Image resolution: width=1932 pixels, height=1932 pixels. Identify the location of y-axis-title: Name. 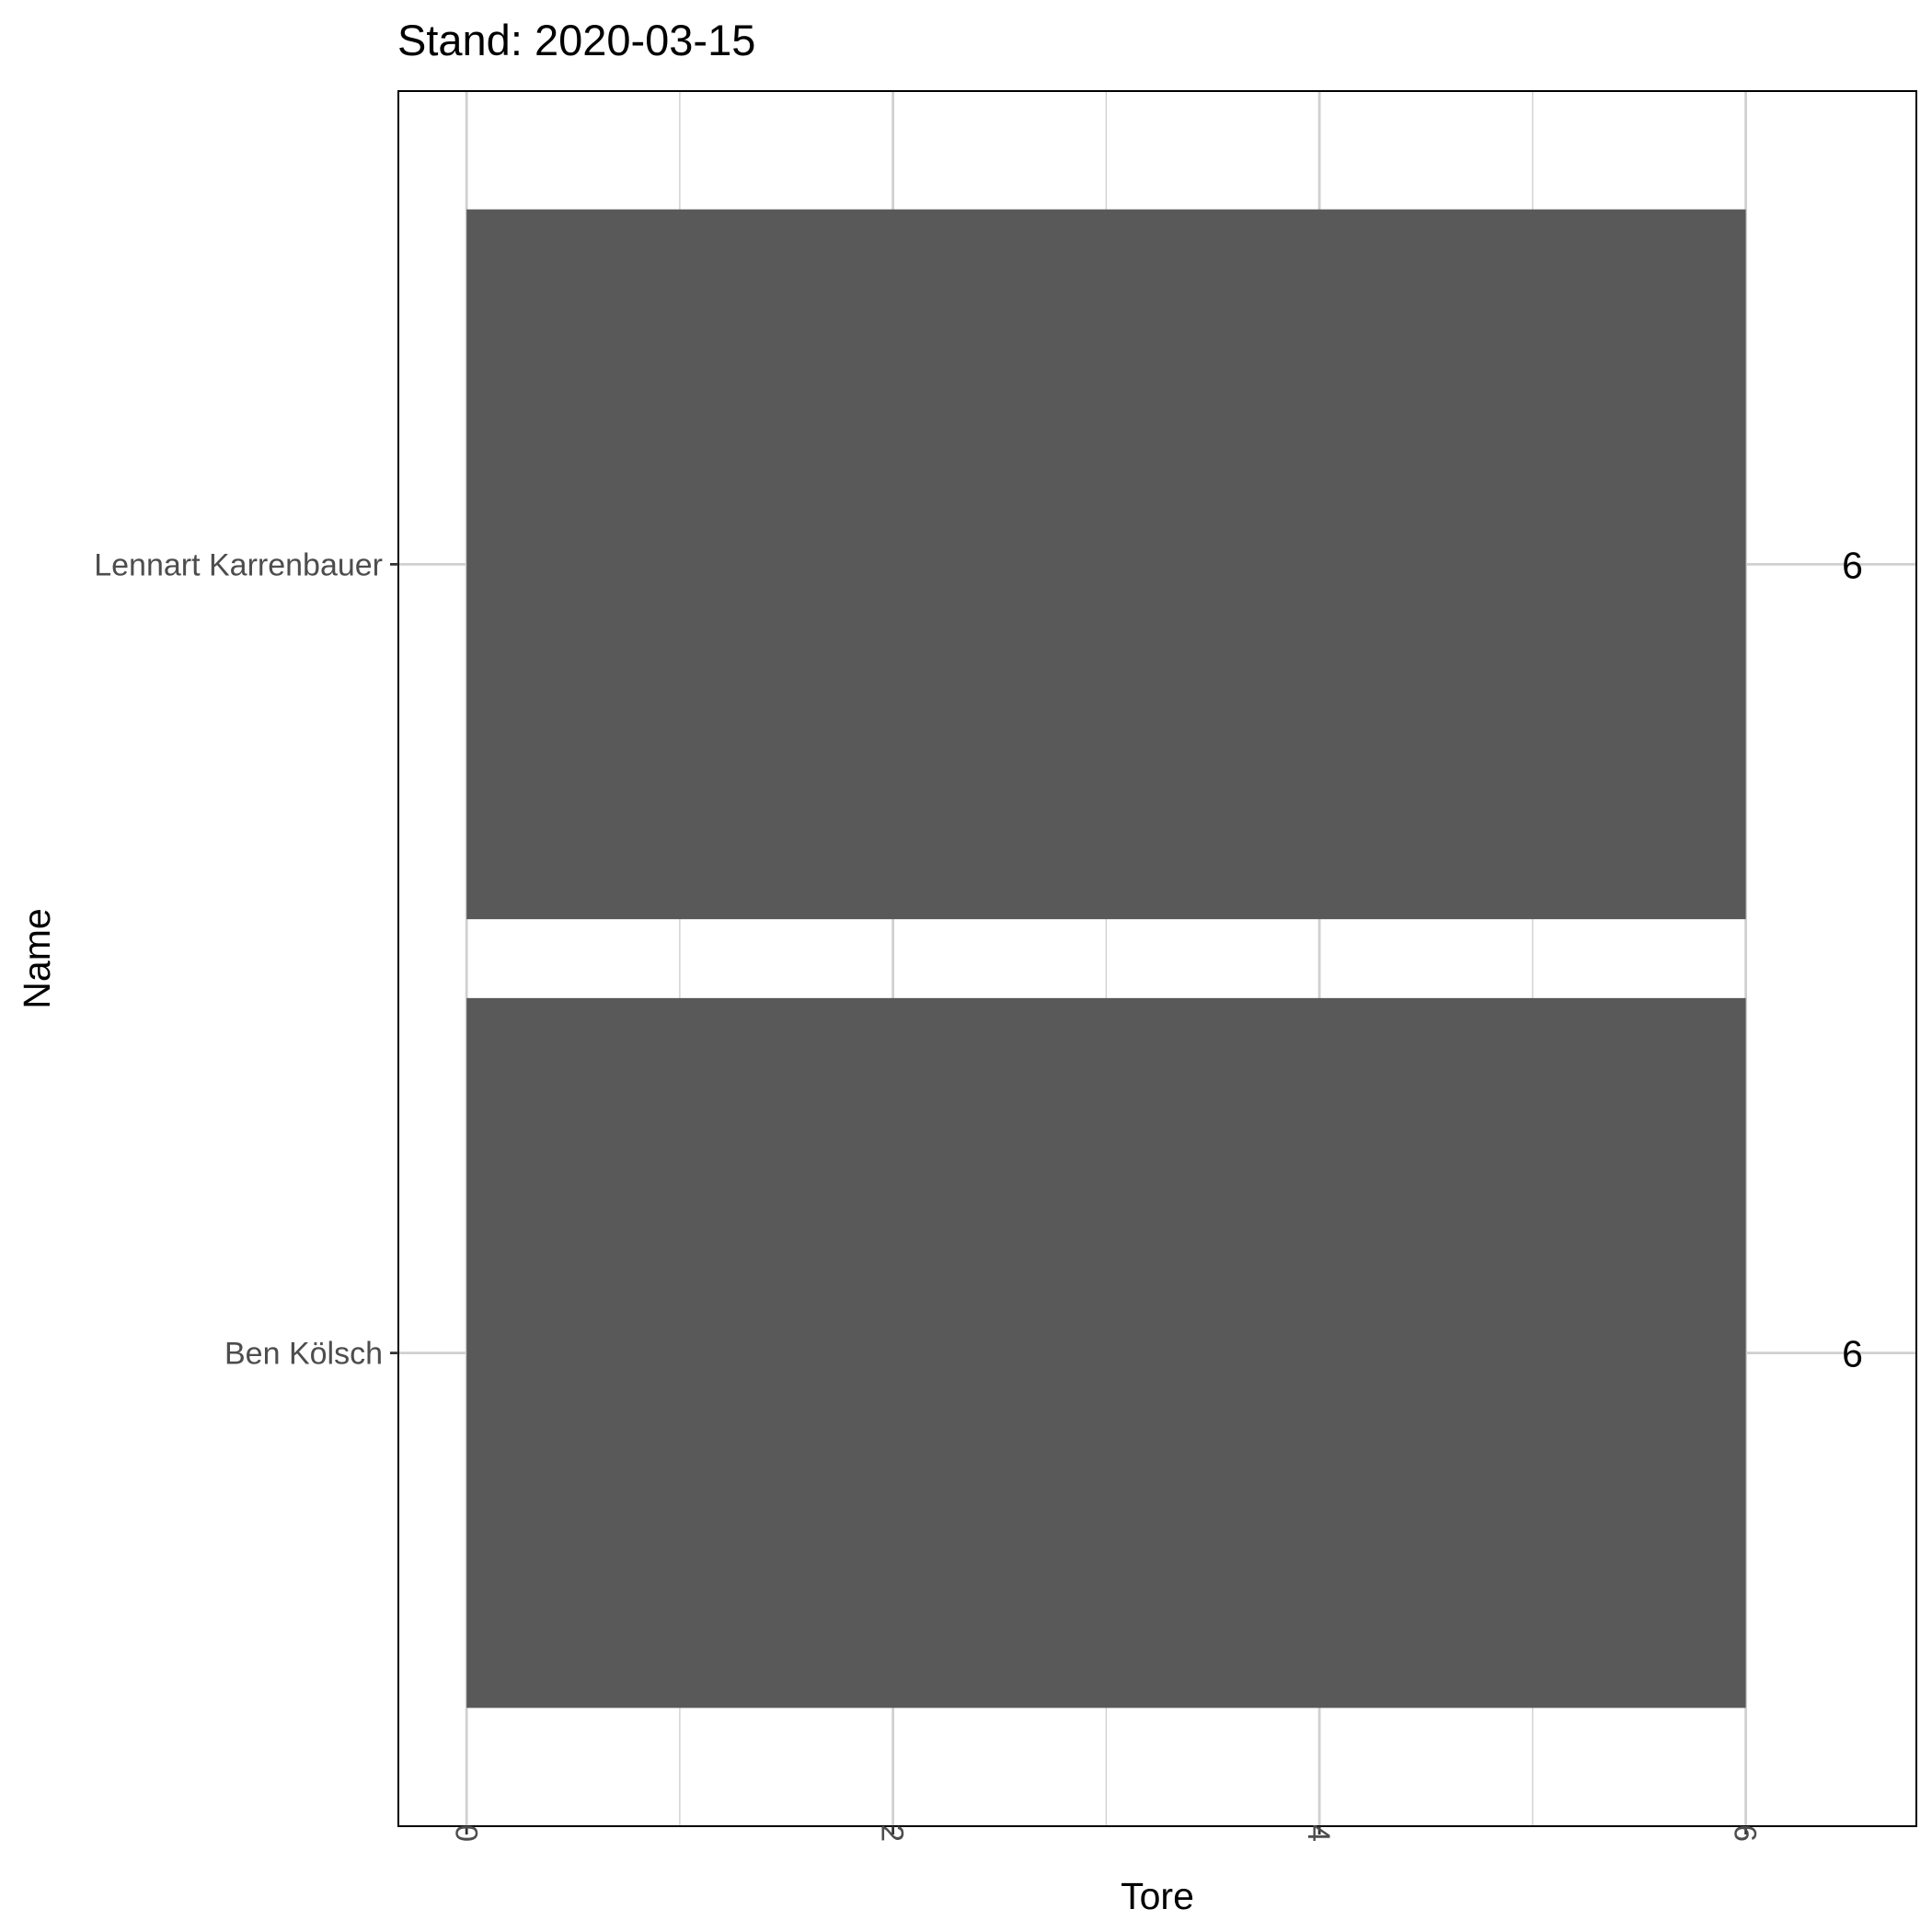
(37, 958).